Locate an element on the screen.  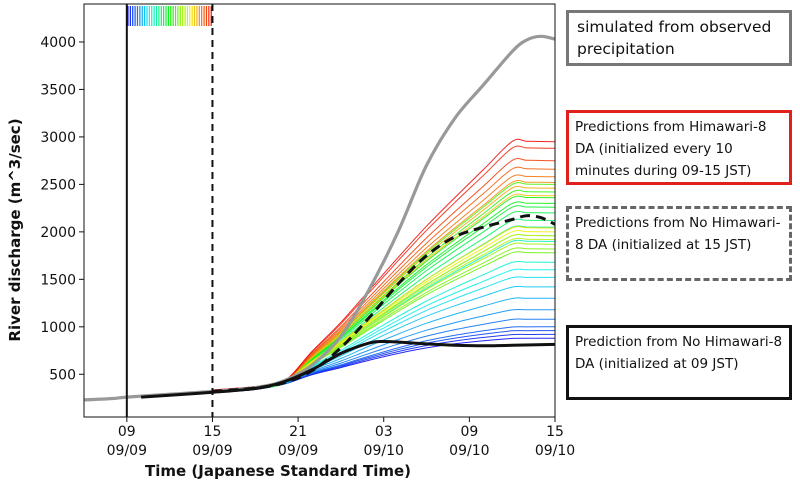
y-tick-label: 1000 is located at coordinates (58, 328).